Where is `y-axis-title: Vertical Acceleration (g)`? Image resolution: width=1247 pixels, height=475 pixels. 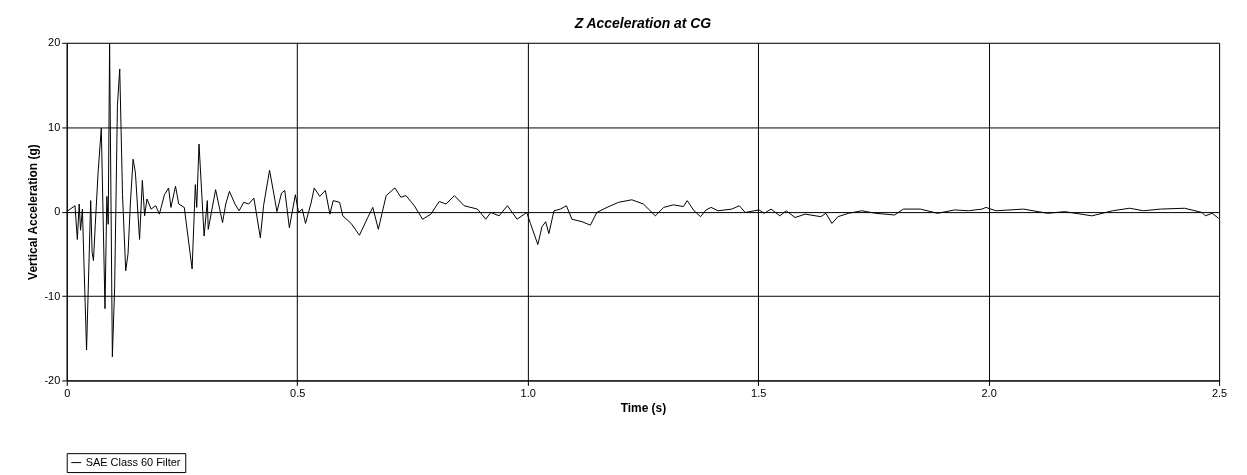
y-axis-title: Vertical Acceleration (g) is located at coordinates (33, 212).